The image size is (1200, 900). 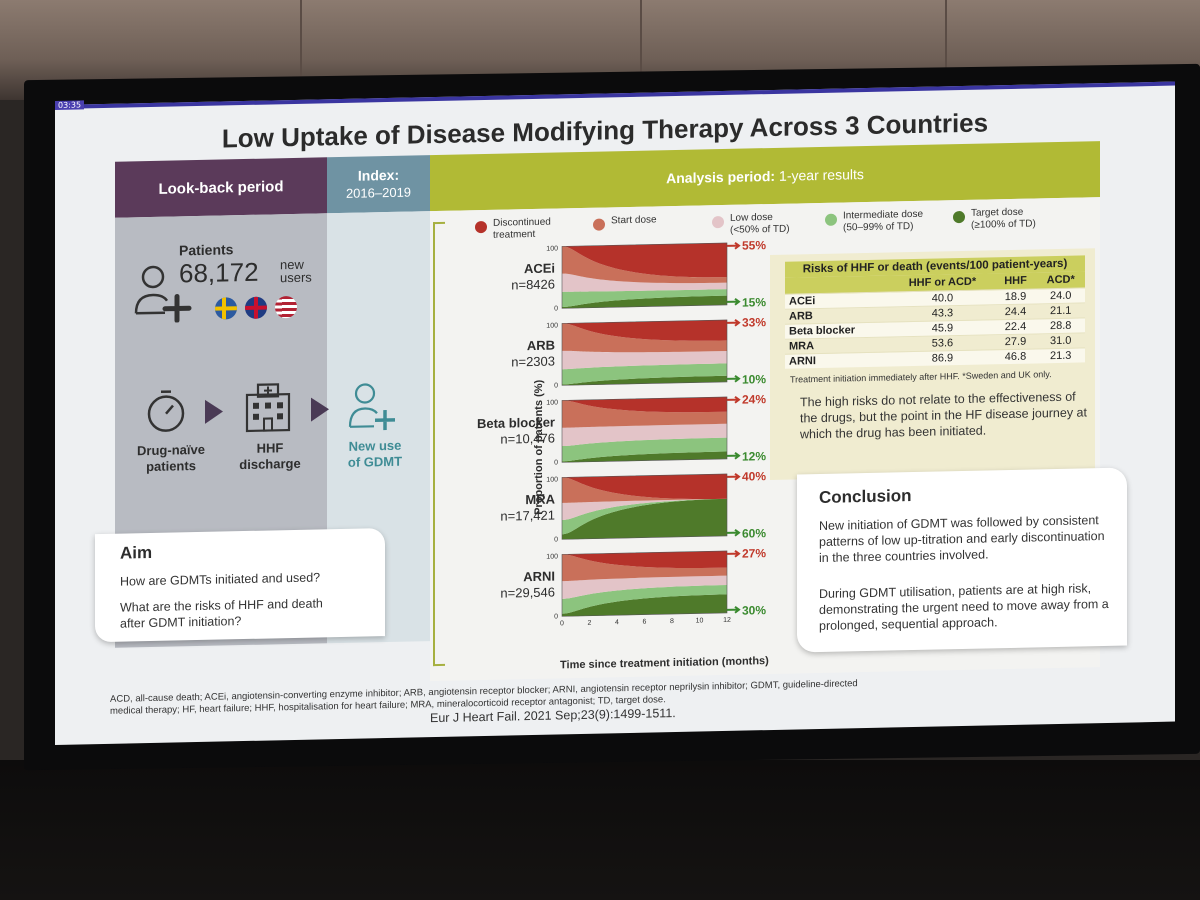 I want to click on lookback-band: Look-back period, so click(x=221, y=187).